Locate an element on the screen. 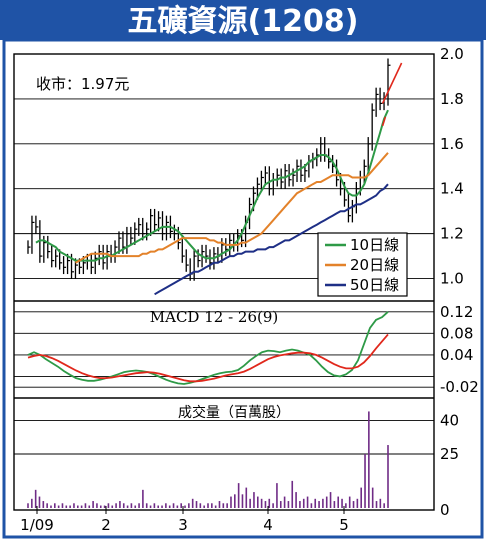 The width and height of the screenshot is (486, 541). volume-title: 成交量（百萬股） is located at coordinates (234, 412).